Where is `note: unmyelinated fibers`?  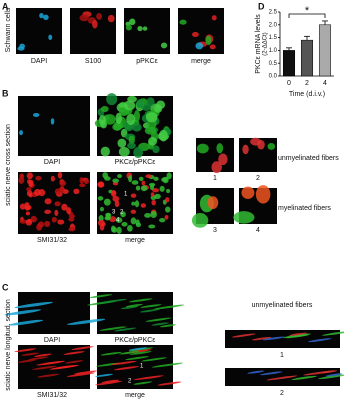 note: unmyelinated fibers is located at coordinates (308, 158).